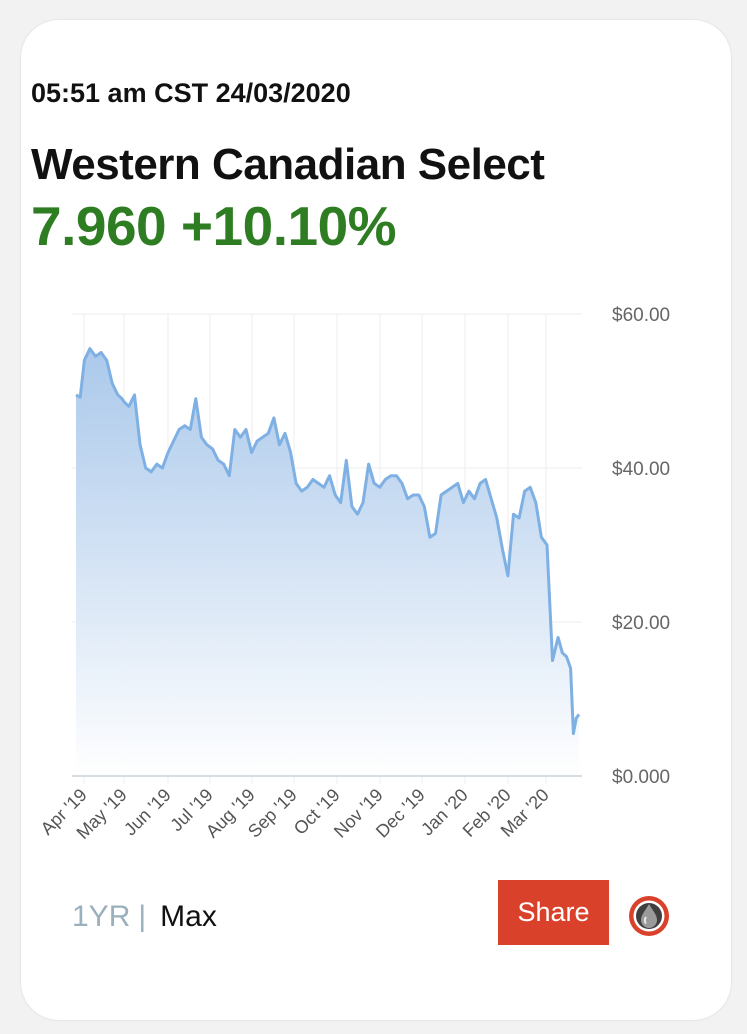  What do you see at coordinates (288, 164) in the screenshot?
I see `commodity-title: Western Canadian Select` at bounding box center [288, 164].